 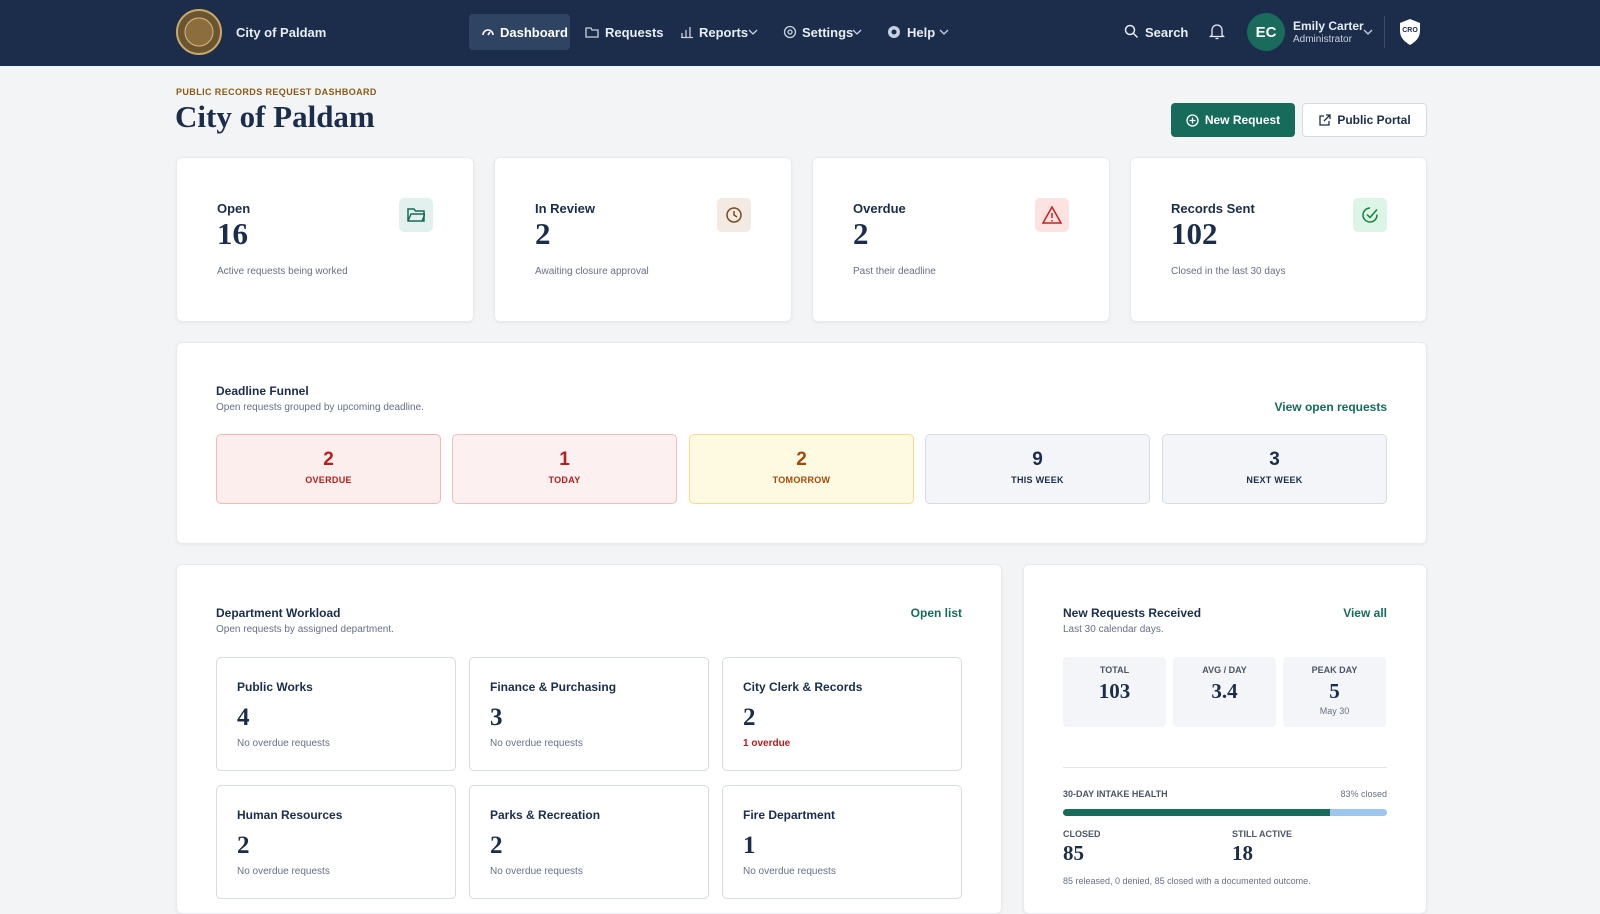 What do you see at coordinates (1197, 812) in the screenshot?
I see `closed-segment` at bounding box center [1197, 812].